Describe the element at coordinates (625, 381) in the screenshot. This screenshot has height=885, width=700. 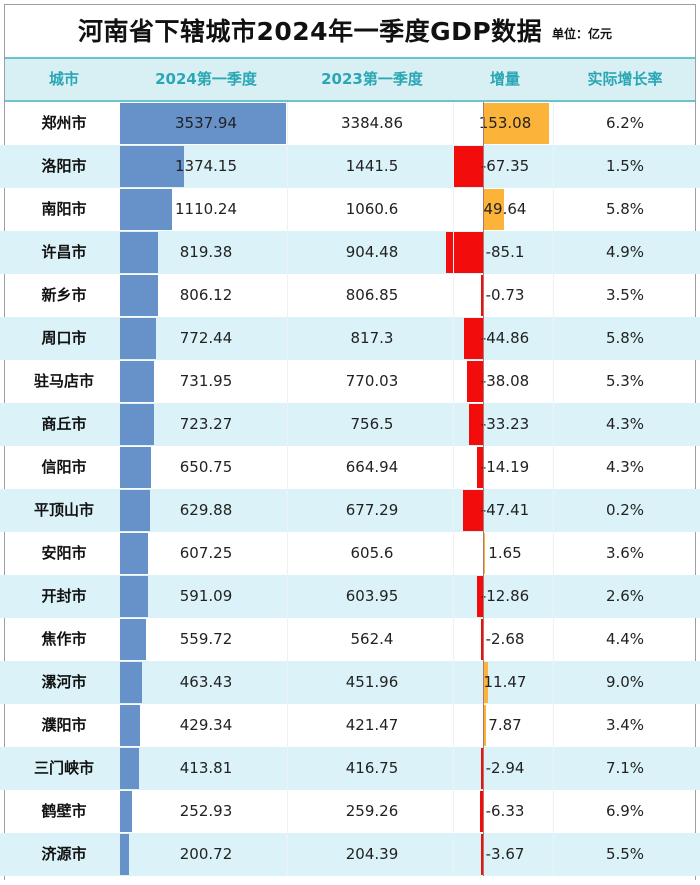
I see `growth-cell: 5.3%` at that location.